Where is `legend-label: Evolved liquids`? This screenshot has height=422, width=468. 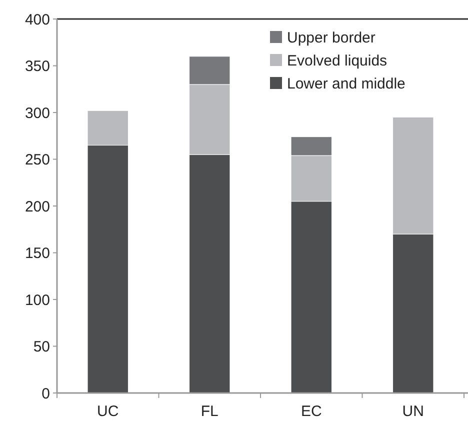 legend-label: Evolved liquids is located at coordinates (337, 61).